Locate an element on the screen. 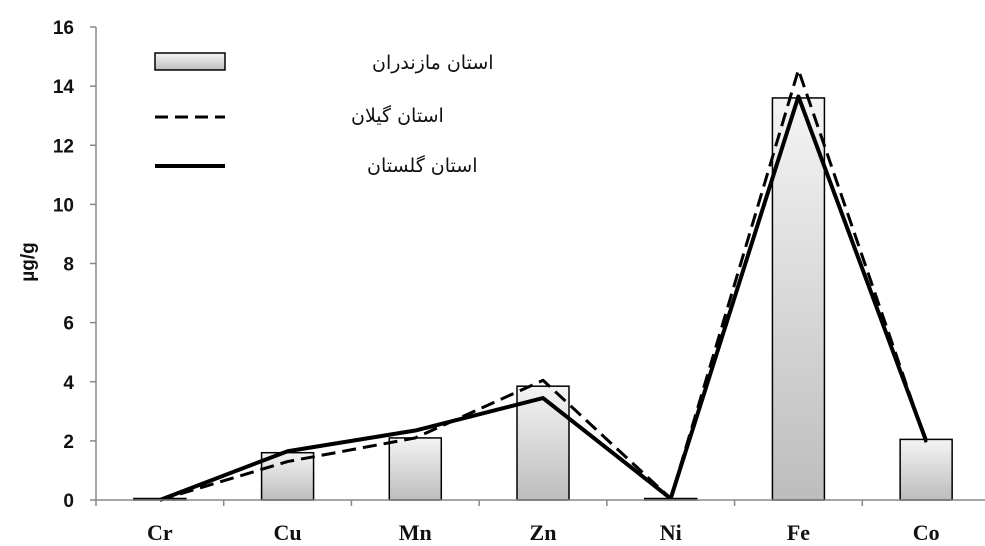  x-tick-label: Cr is located at coordinates (160, 532).